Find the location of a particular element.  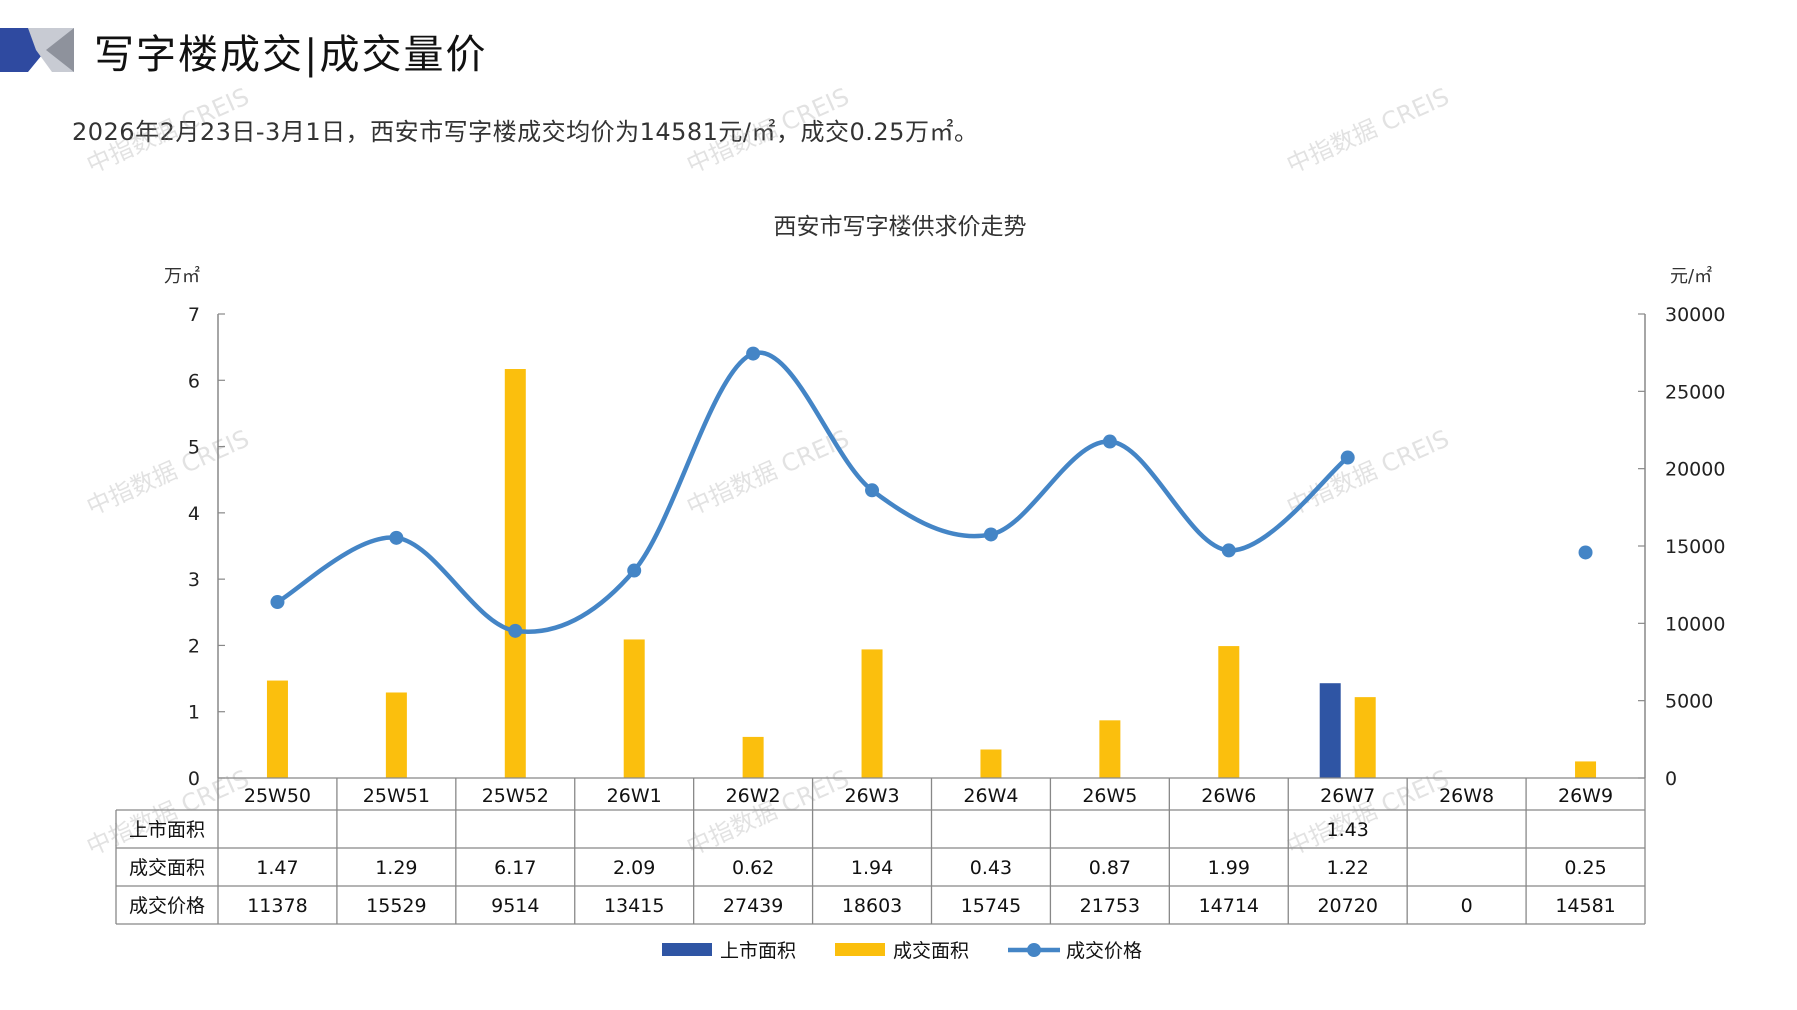

table-cell-value: 13415 is located at coordinates (634, 906).